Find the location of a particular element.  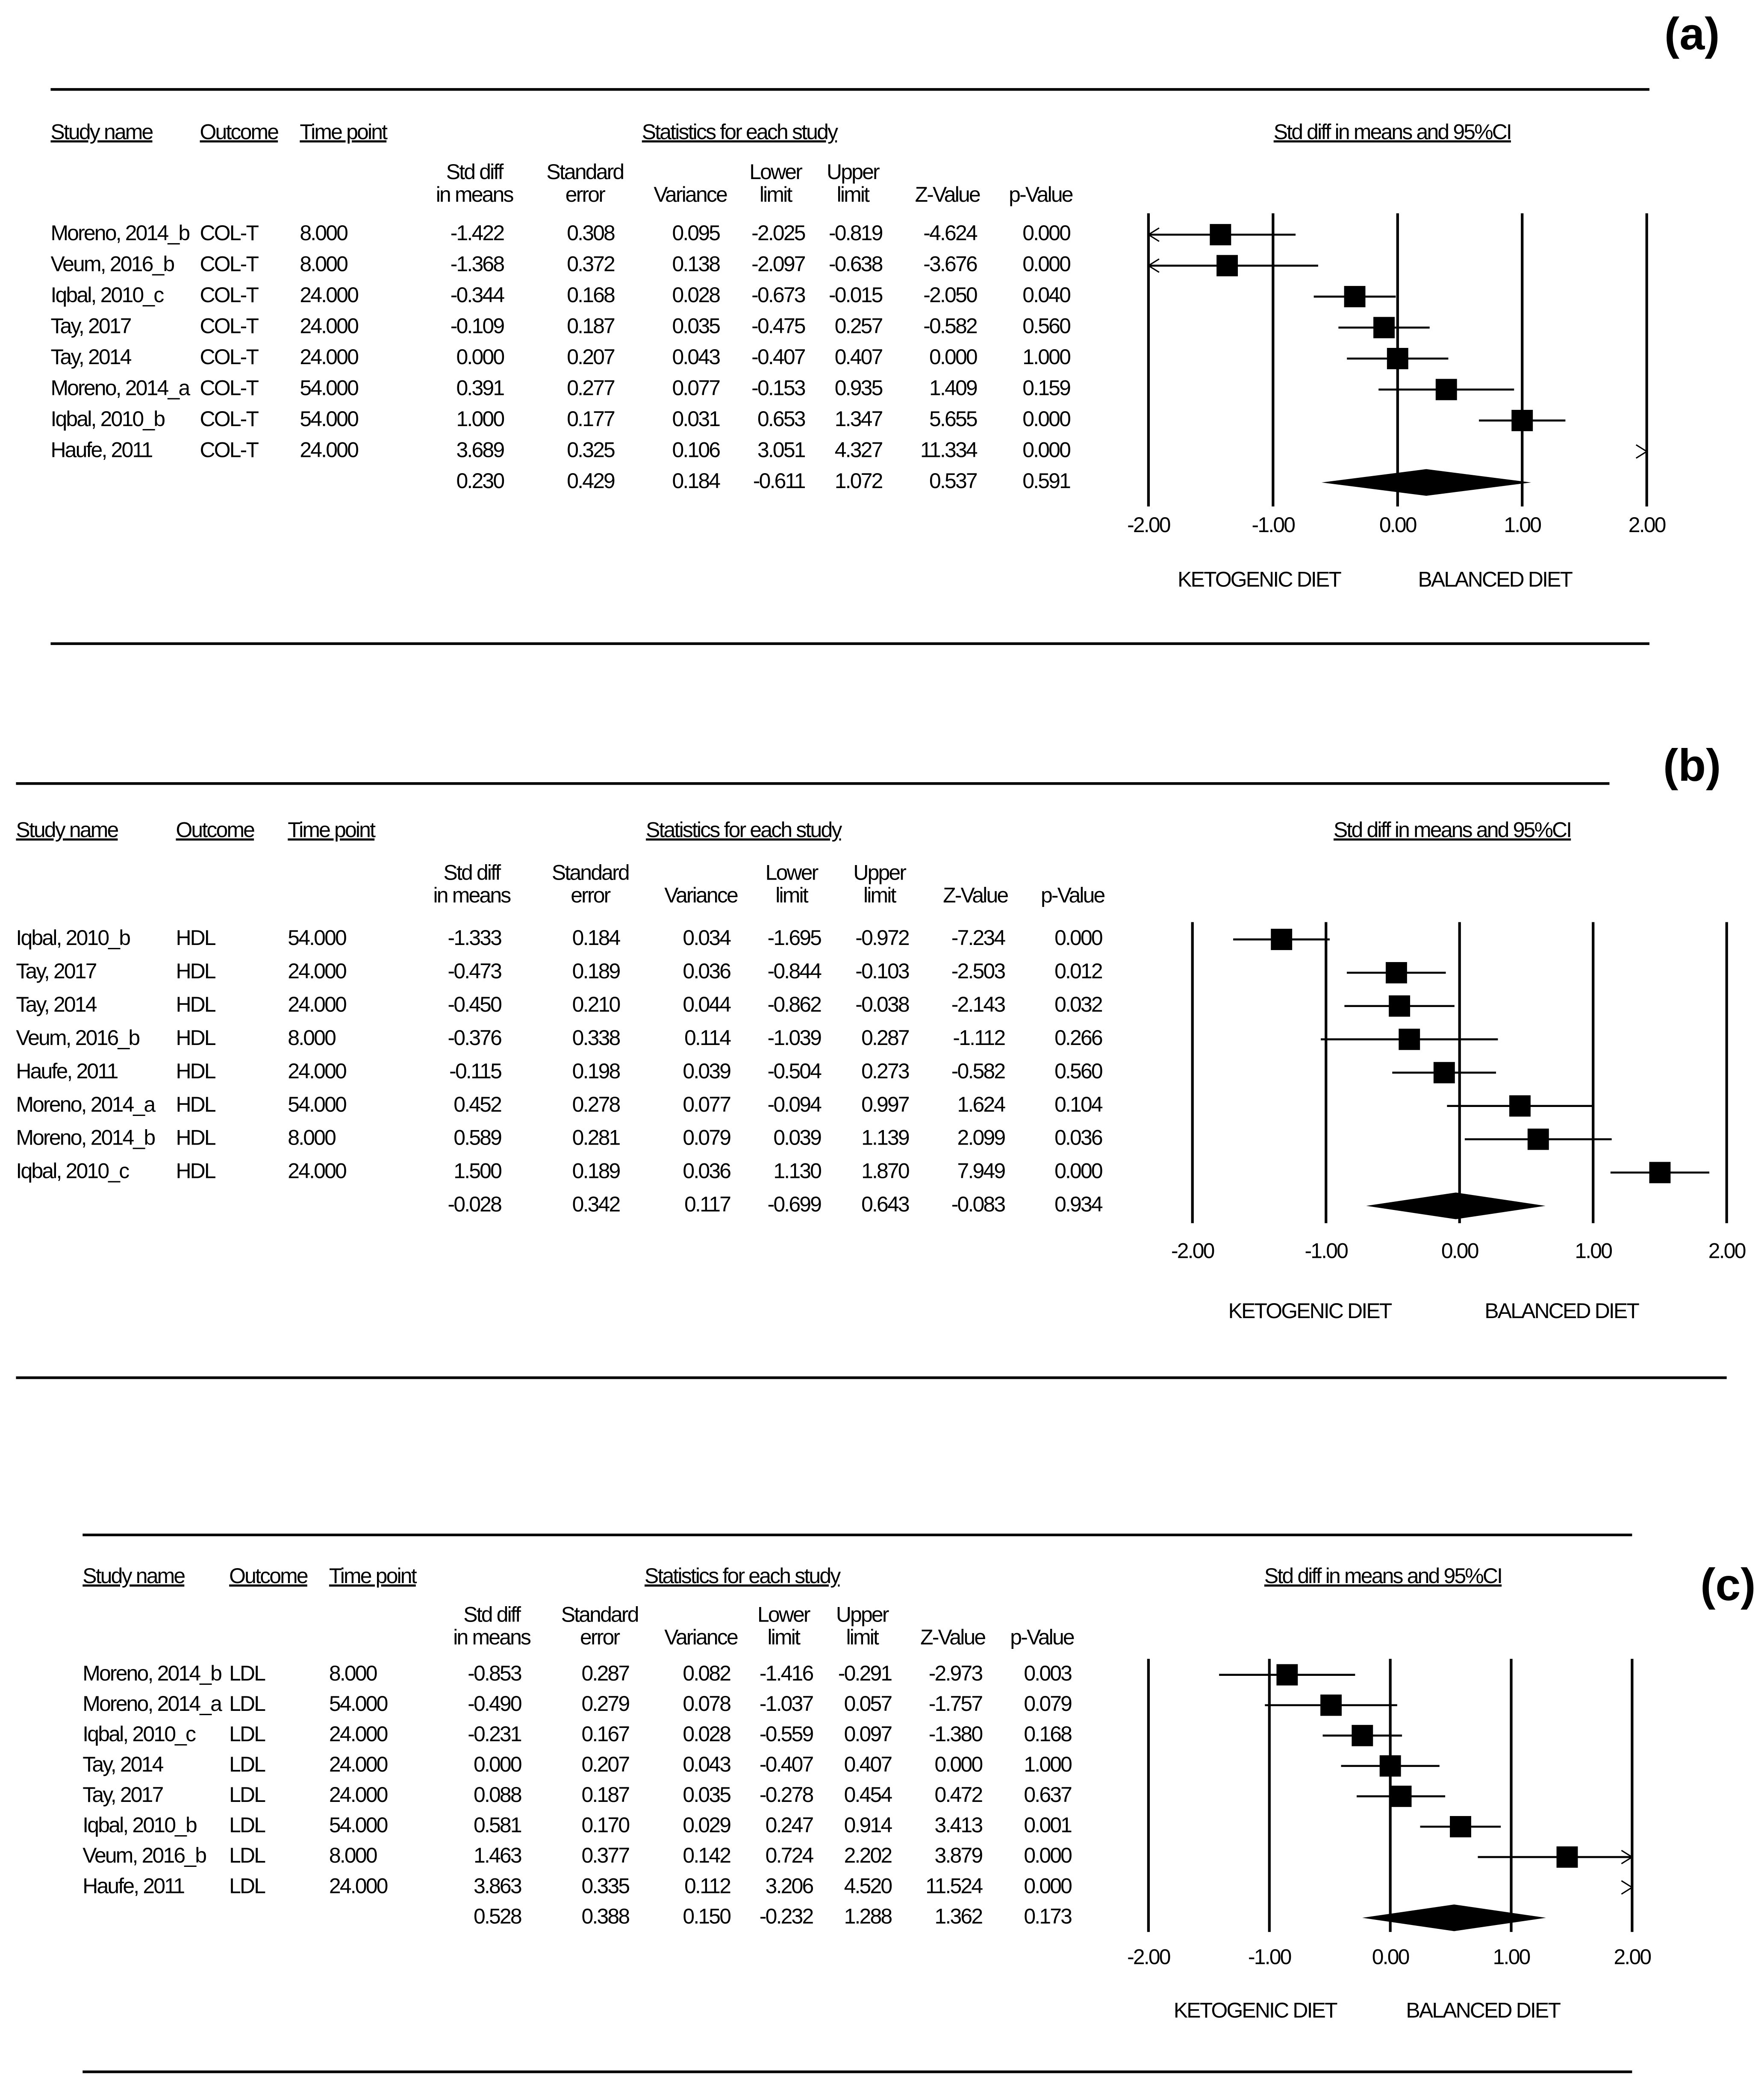

table-cell: 0.043 is located at coordinates (706, 1764).